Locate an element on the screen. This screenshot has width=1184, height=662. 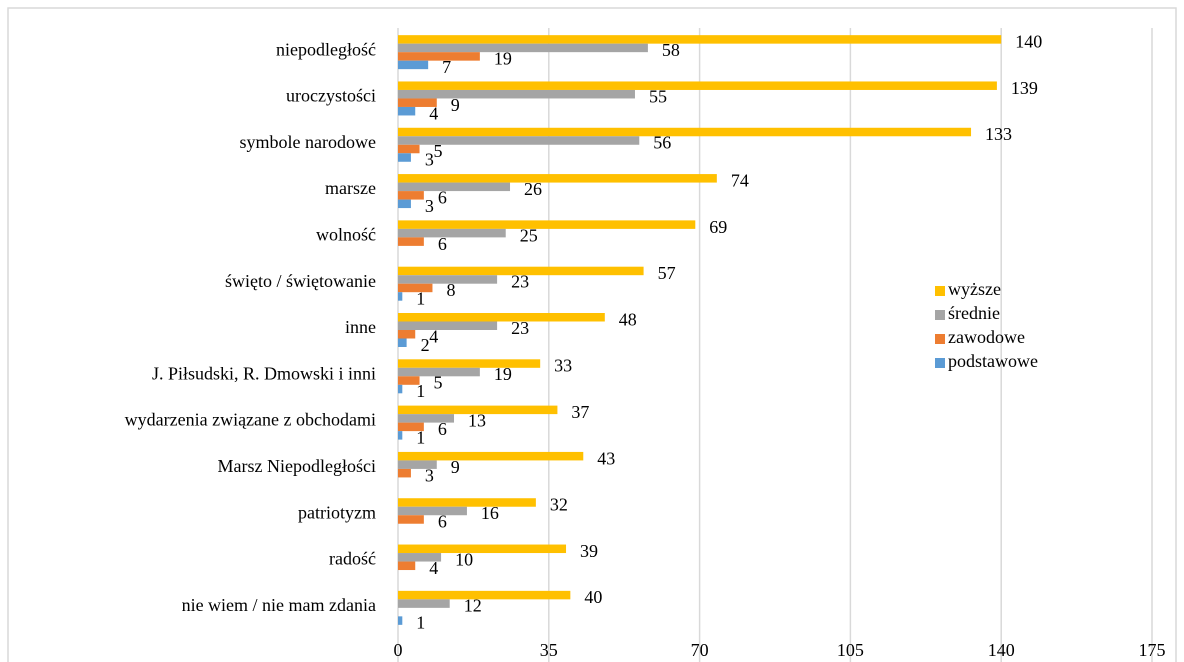
data-label: 7 is located at coordinates (446, 67).